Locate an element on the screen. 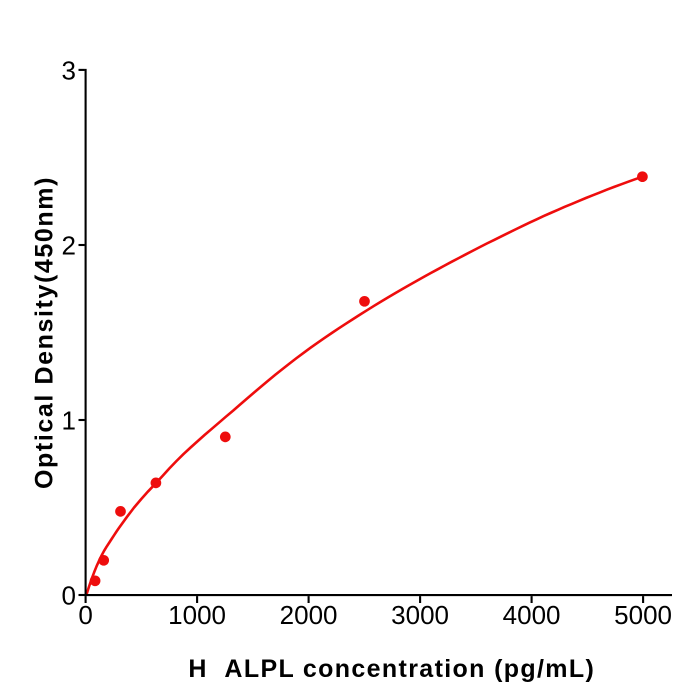 The image size is (700, 700). svg-text: 2000 is located at coordinates (309, 615).